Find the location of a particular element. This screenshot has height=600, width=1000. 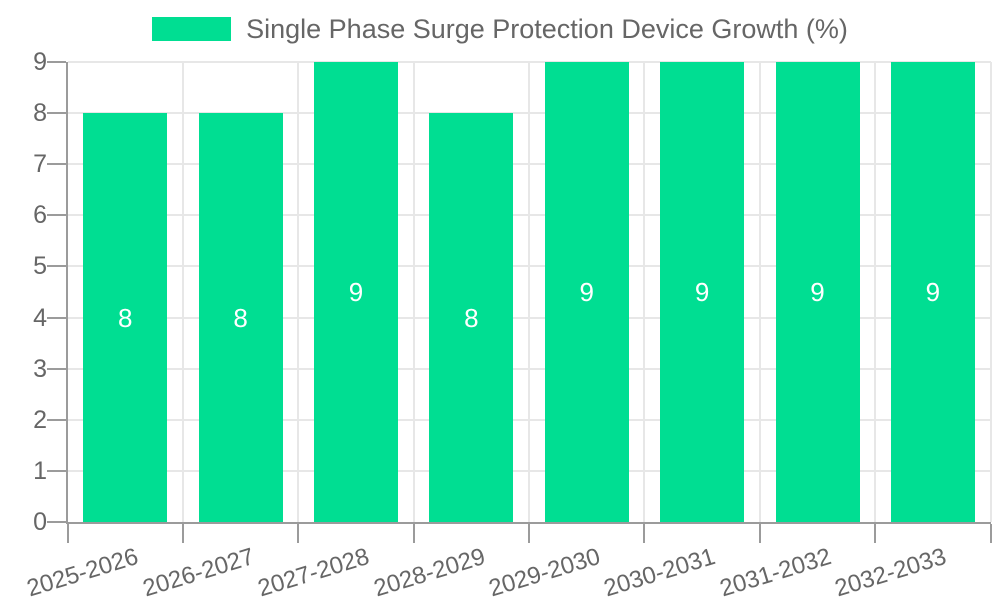

x-axis-label: 2028-2029 is located at coordinates (429, 571).